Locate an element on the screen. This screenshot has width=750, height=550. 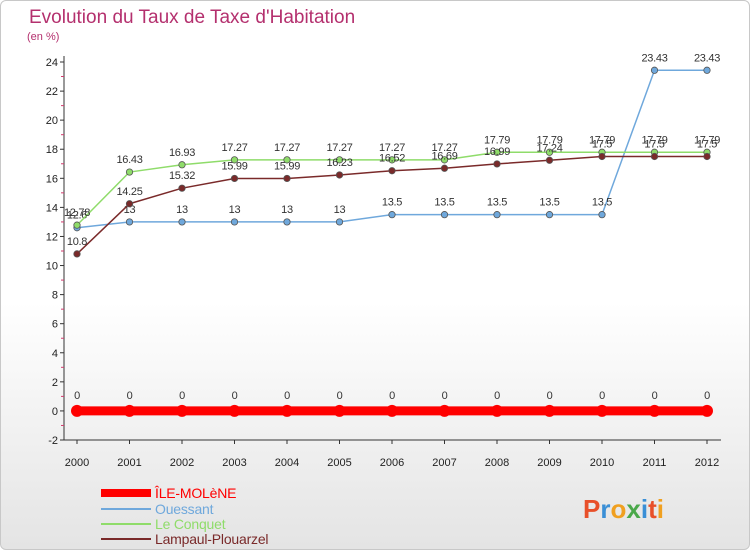
legend-label: Lampaul-Plouarzel is located at coordinates (211, 539).